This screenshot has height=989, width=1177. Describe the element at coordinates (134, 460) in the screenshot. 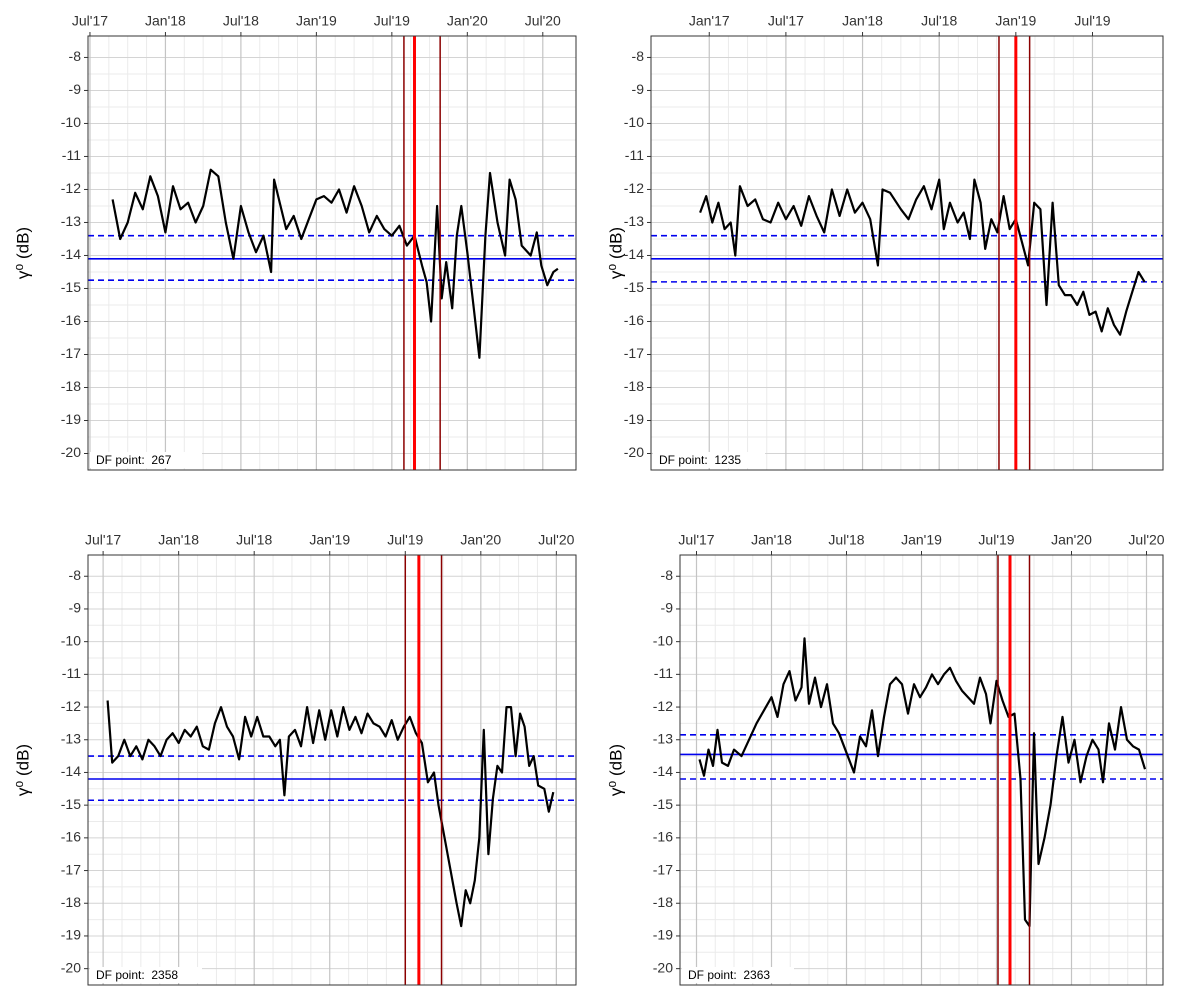

I see `annotation: DF point: 267` at that location.